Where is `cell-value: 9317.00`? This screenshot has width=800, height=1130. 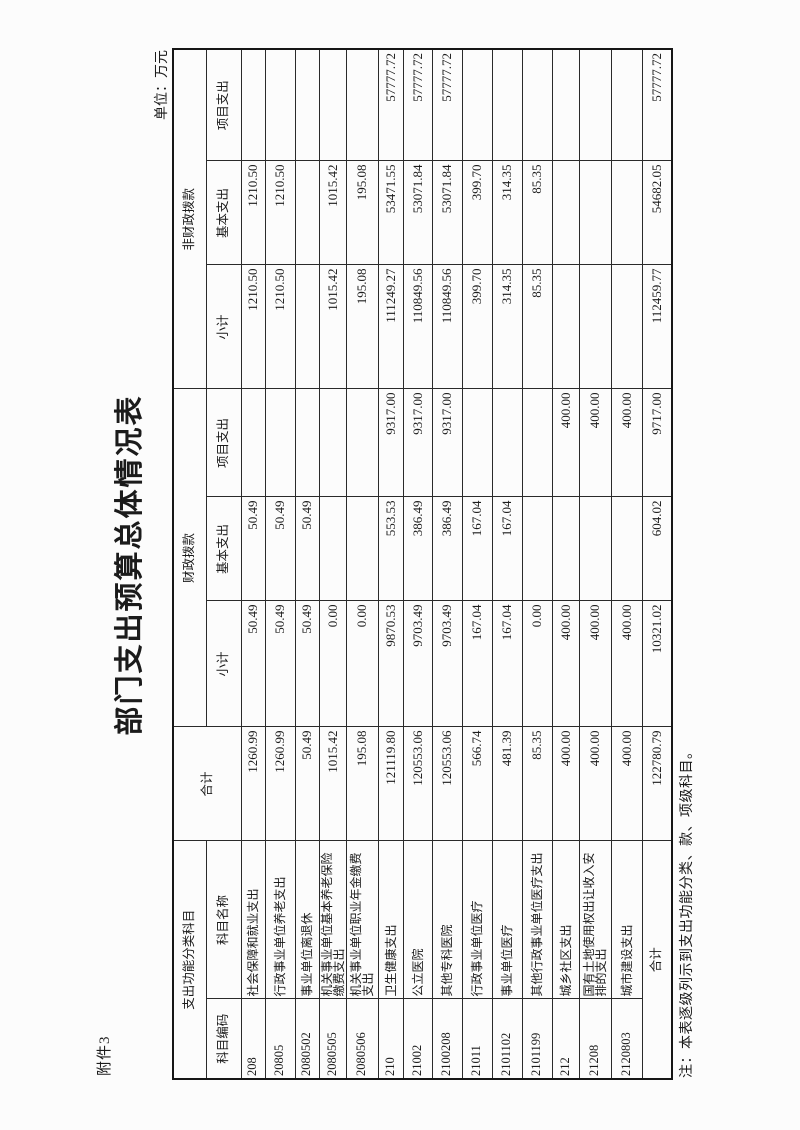
cell-value: 9317.00 is located at coordinates (417, 442).